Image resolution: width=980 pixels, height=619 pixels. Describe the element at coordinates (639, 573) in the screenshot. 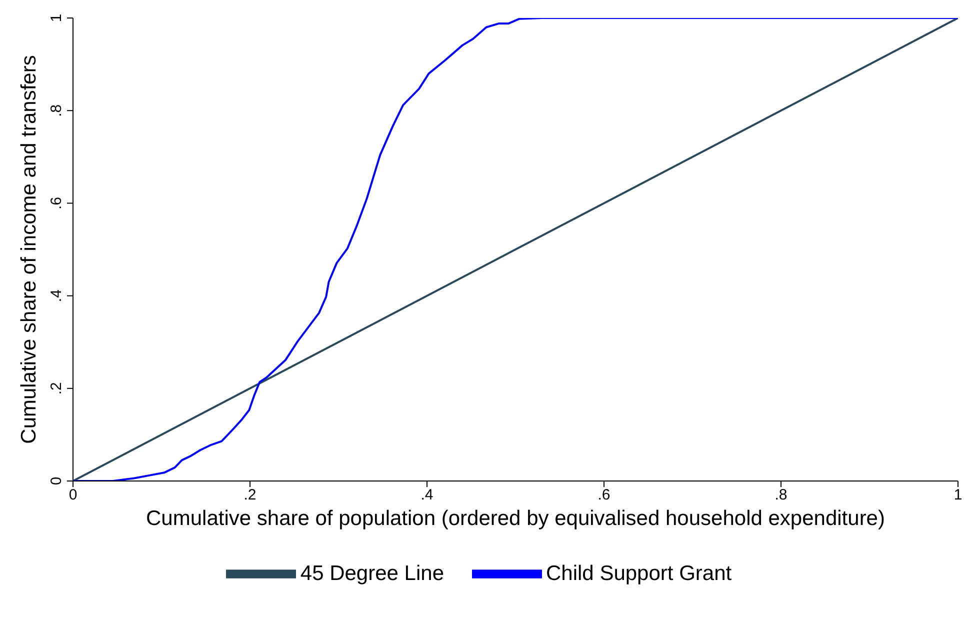

I see `legend-label: Child Support Grant` at that location.